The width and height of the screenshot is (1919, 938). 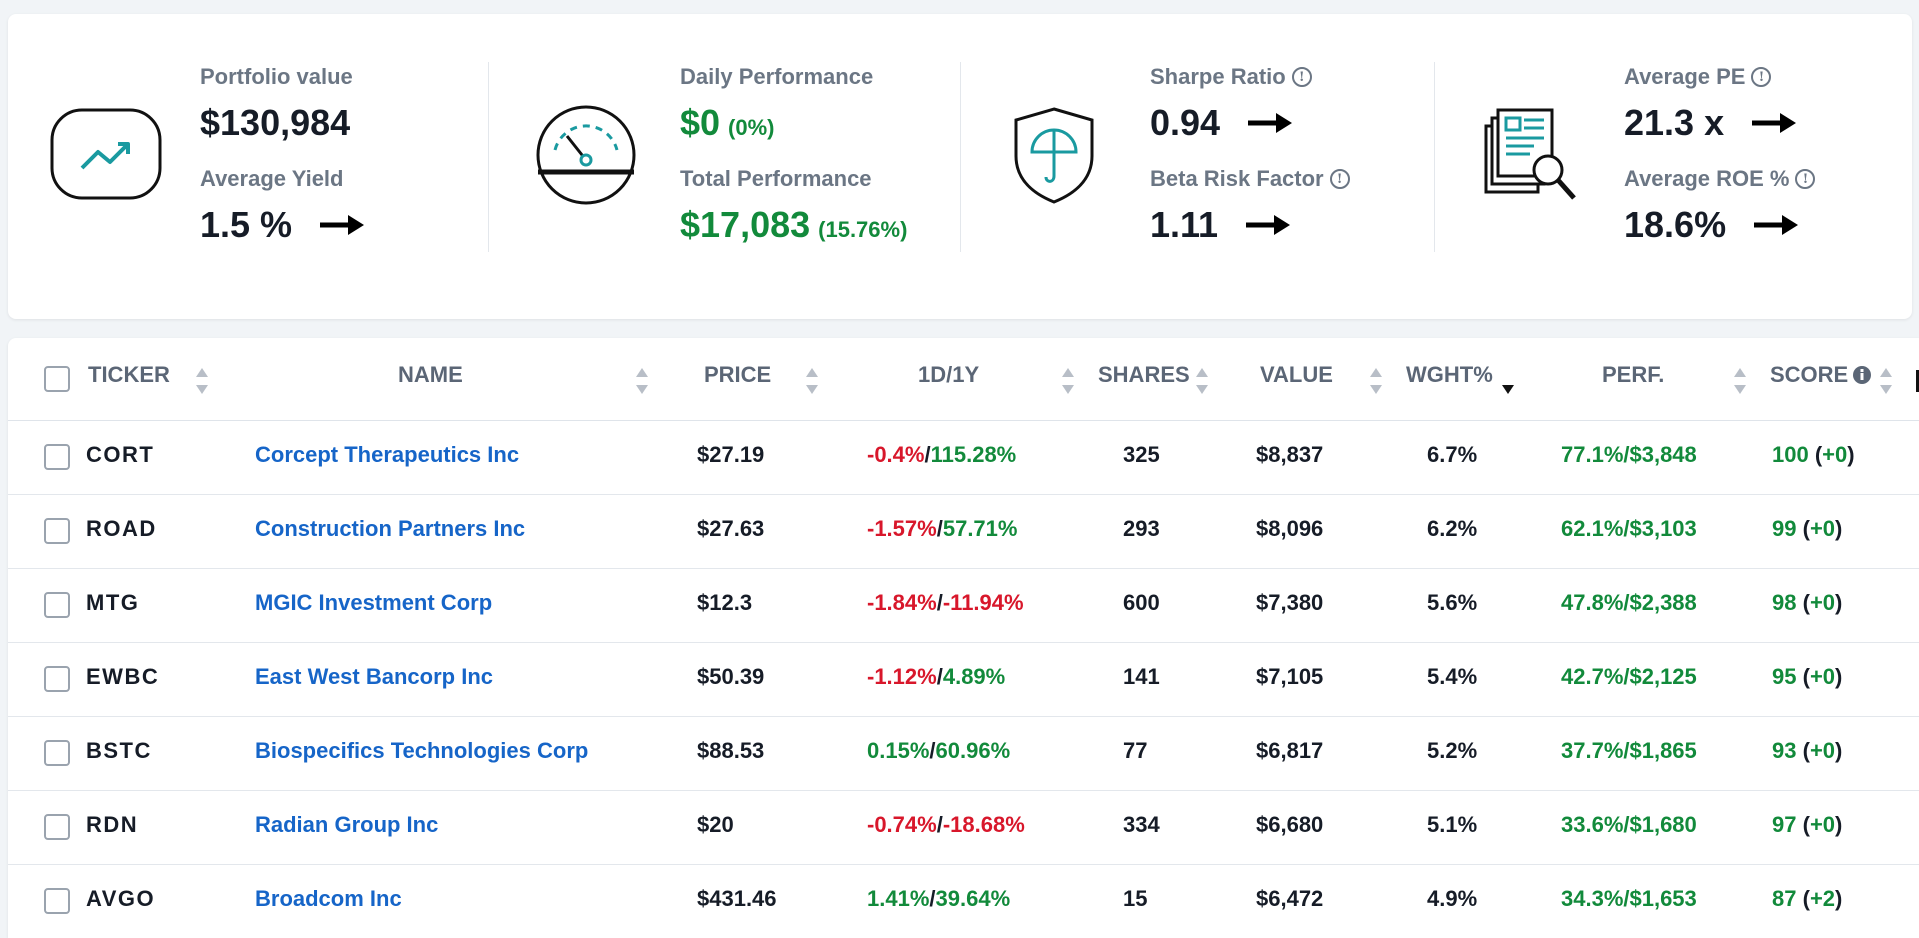 What do you see at coordinates (328, 898) in the screenshot?
I see `company-name-link: Broadcom Inc` at bounding box center [328, 898].